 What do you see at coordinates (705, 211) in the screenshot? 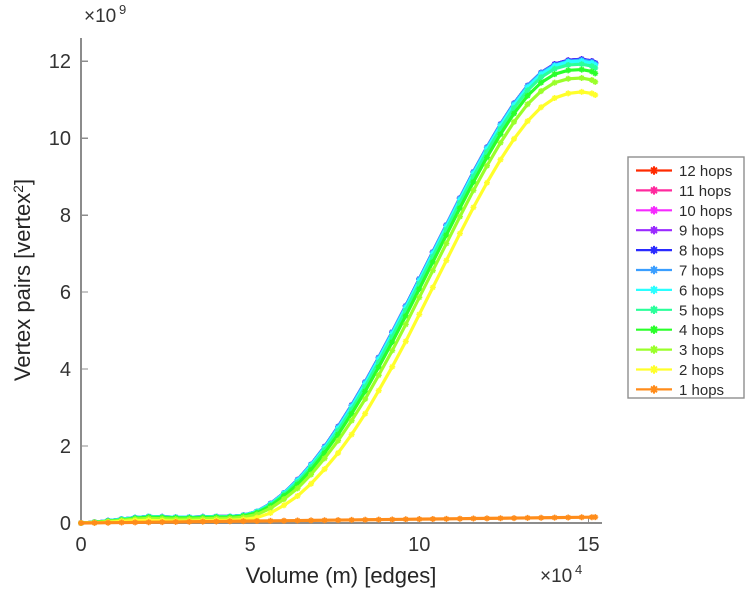
I see `legend-item-label: 10 hops` at bounding box center [705, 211].